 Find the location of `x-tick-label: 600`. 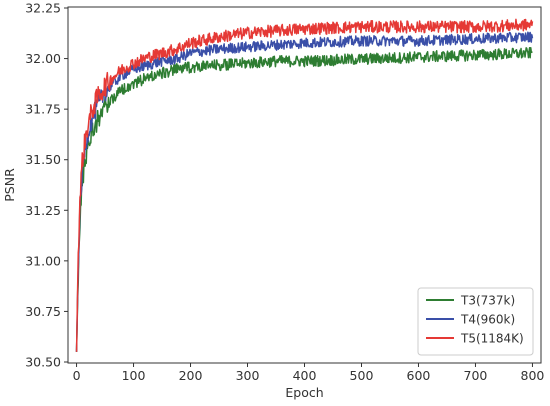

x-tick-label: 600 is located at coordinates (419, 375).